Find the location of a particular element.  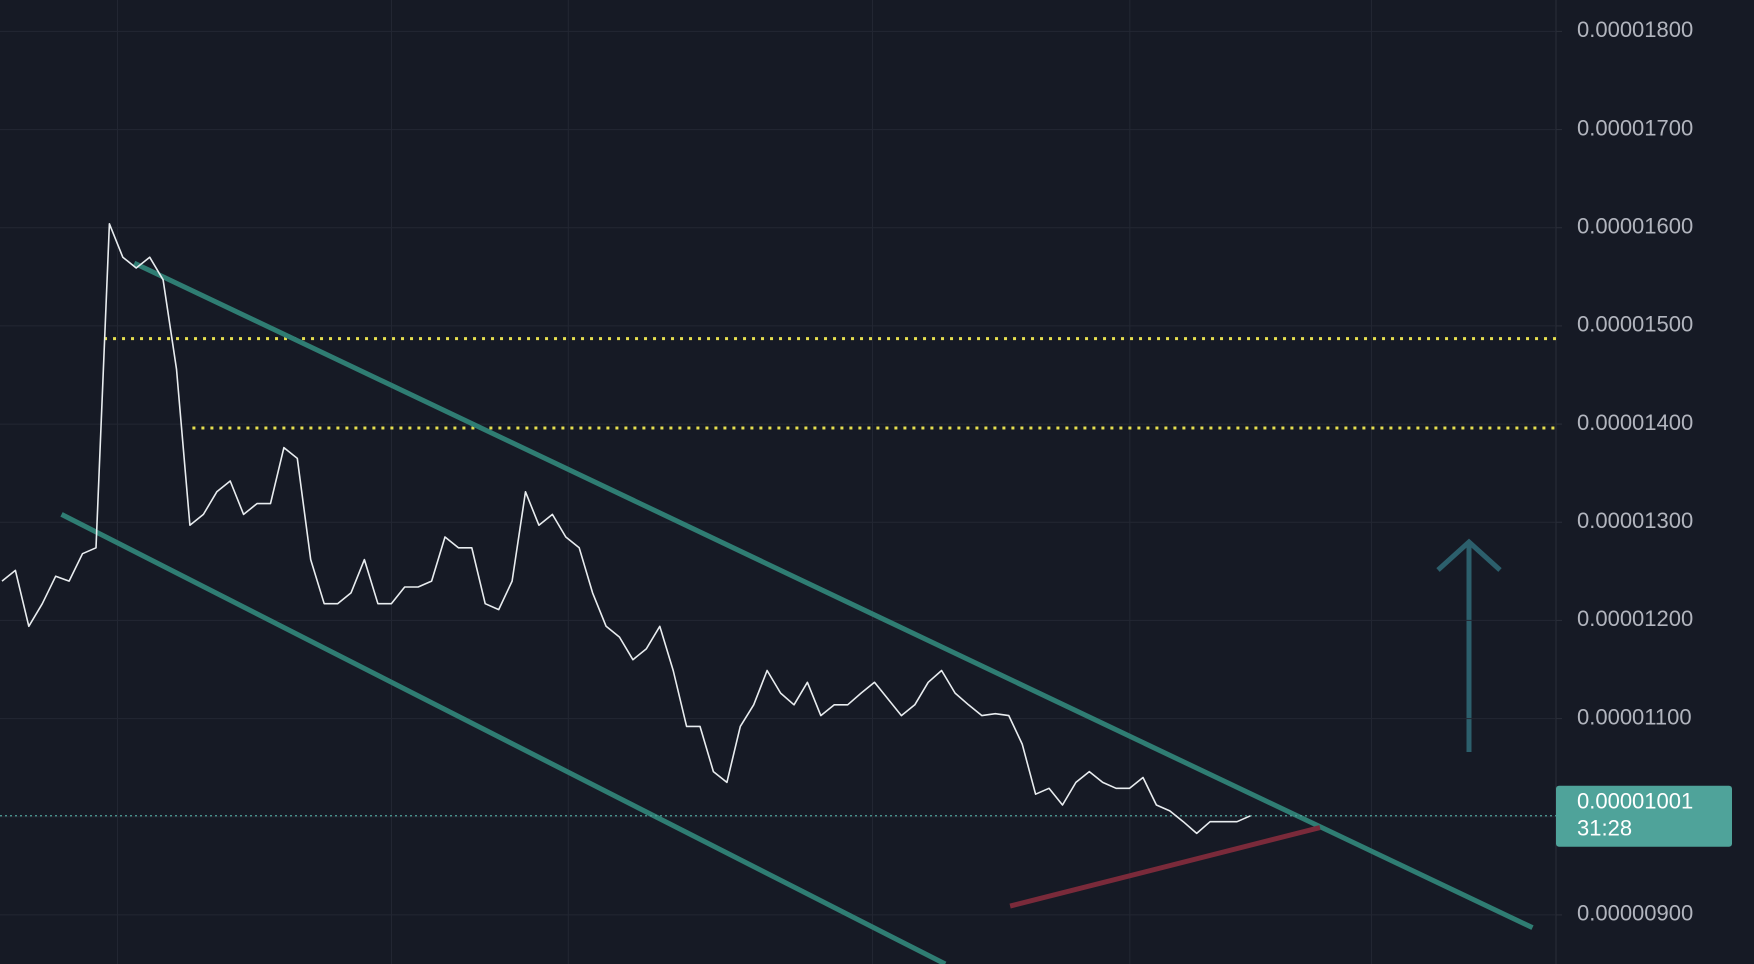

y-tick-label: 0.00001100 is located at coordinates (1634, 716).